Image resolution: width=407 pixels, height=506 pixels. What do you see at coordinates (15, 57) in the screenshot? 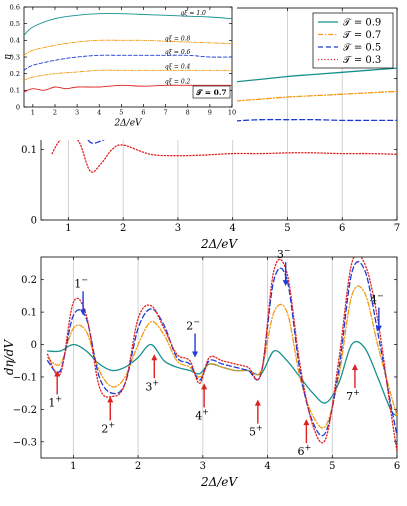
I see `y-tick-label: 0.3` at bounding box center [15, 57].